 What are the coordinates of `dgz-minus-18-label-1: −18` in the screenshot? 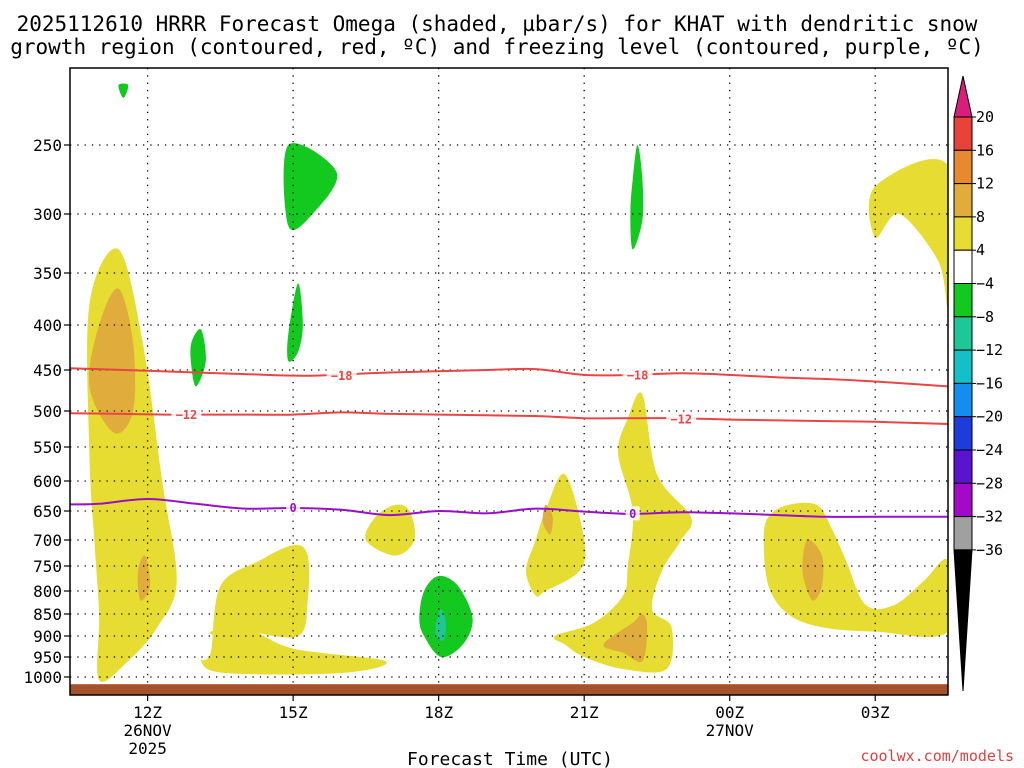 It's located at (638, 375).